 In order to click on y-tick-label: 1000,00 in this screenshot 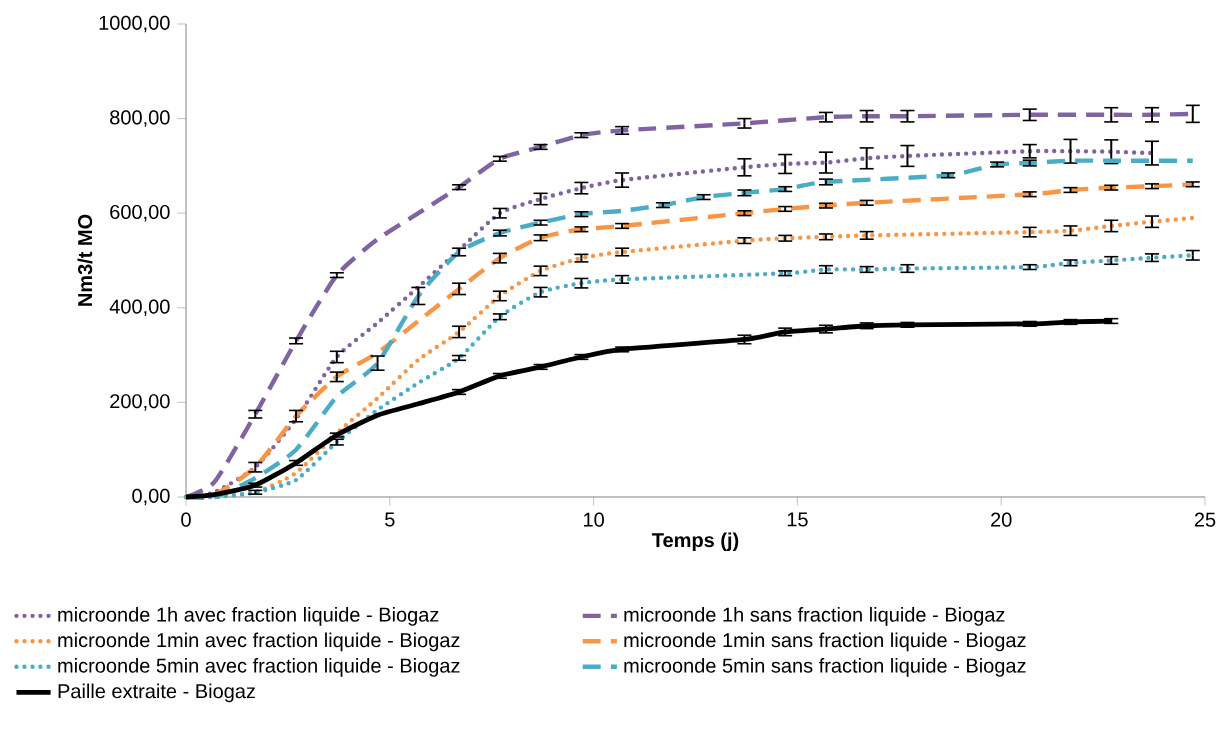, I will do `click(134, 24)`.